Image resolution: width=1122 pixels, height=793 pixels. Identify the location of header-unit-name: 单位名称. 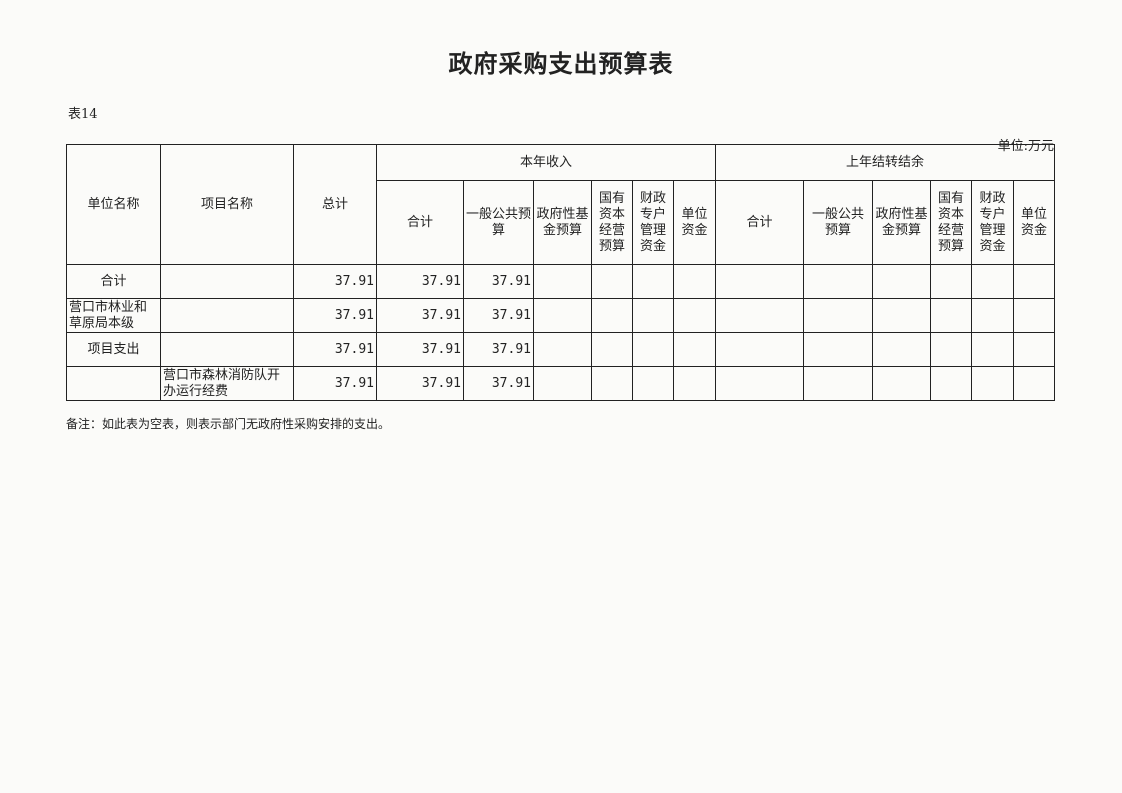
(113, 204).